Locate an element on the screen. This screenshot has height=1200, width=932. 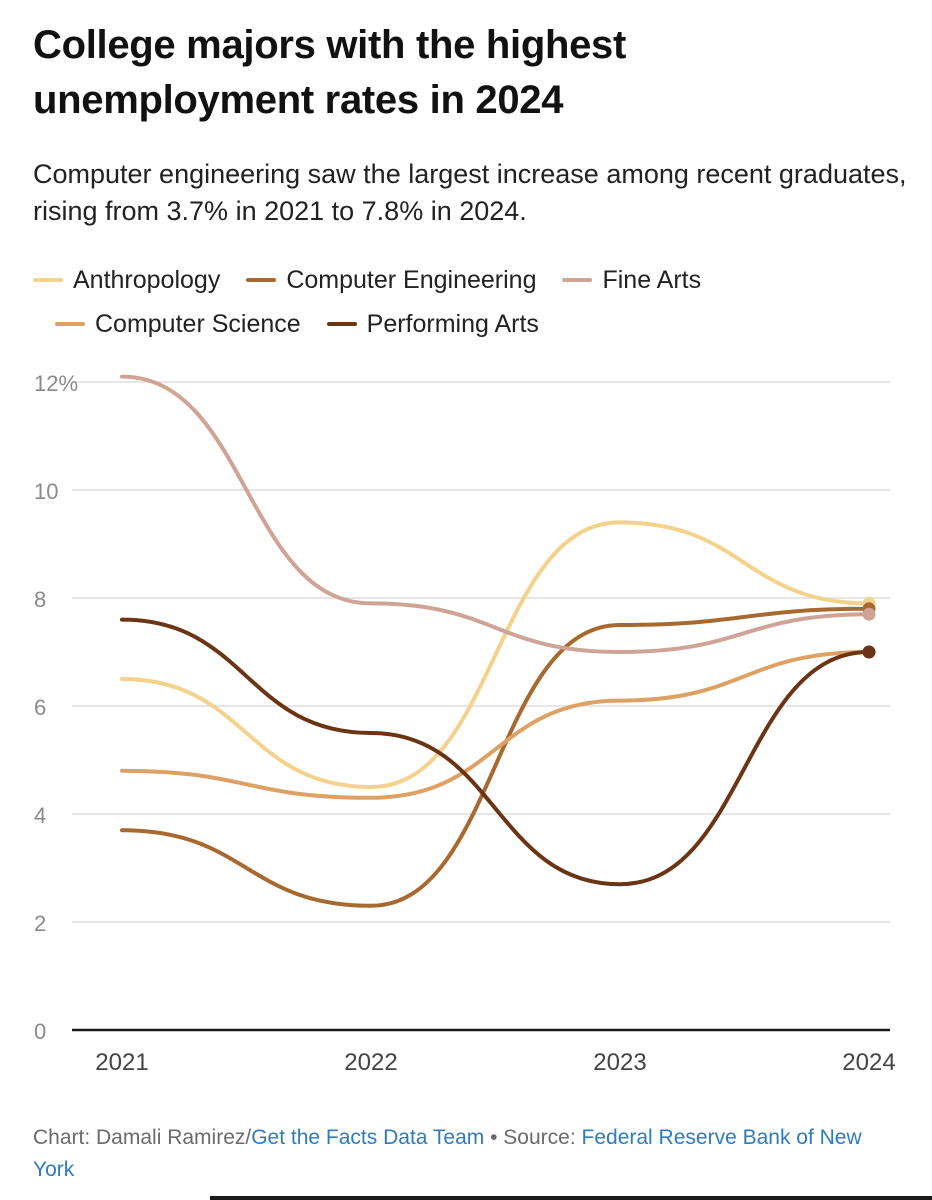
legend-label-fine-arts: Fine Arts is located at coordinates (652, 279).